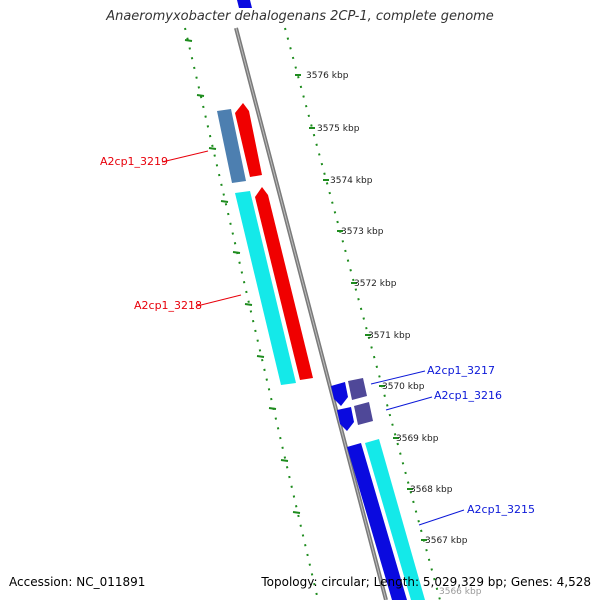  Describe the element at coordinates (284, 283) in the screenshot. I see `feature-a2cp1-3218-inner` at that location.